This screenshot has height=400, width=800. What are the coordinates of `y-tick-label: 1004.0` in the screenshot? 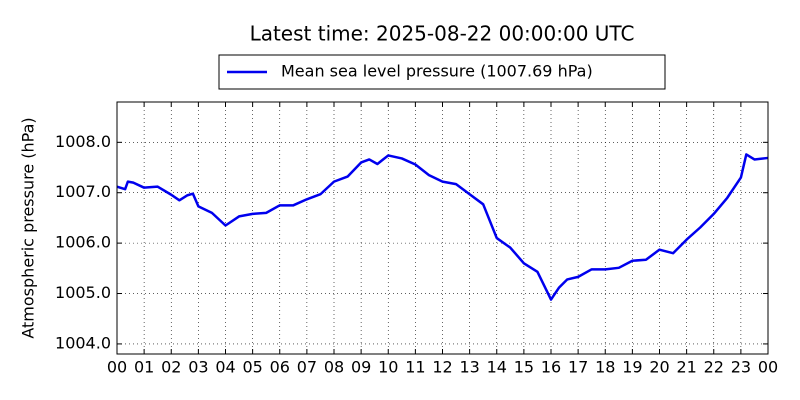 It's located at (83, 342).